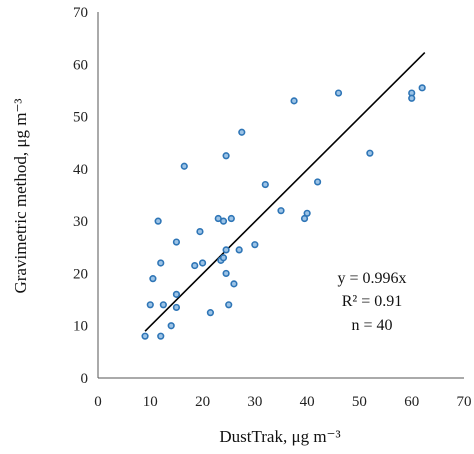  Describe the element at coordinates (150, 402) in the screenshot. I see `x-tick-label: 10` at that location.